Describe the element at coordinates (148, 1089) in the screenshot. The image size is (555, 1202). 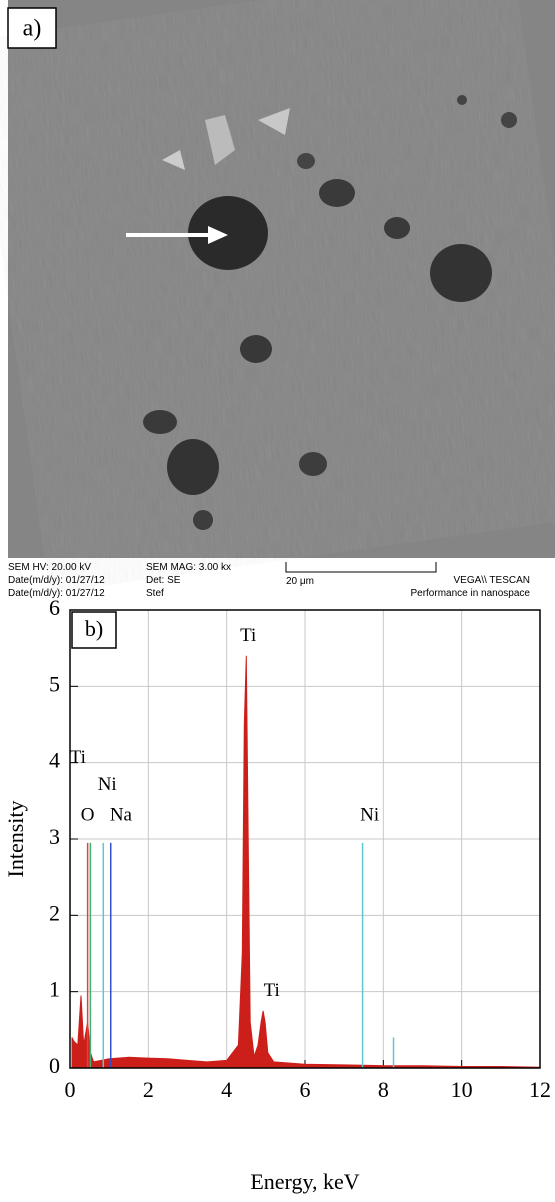
I see `x-tick-label: 2` at that location.